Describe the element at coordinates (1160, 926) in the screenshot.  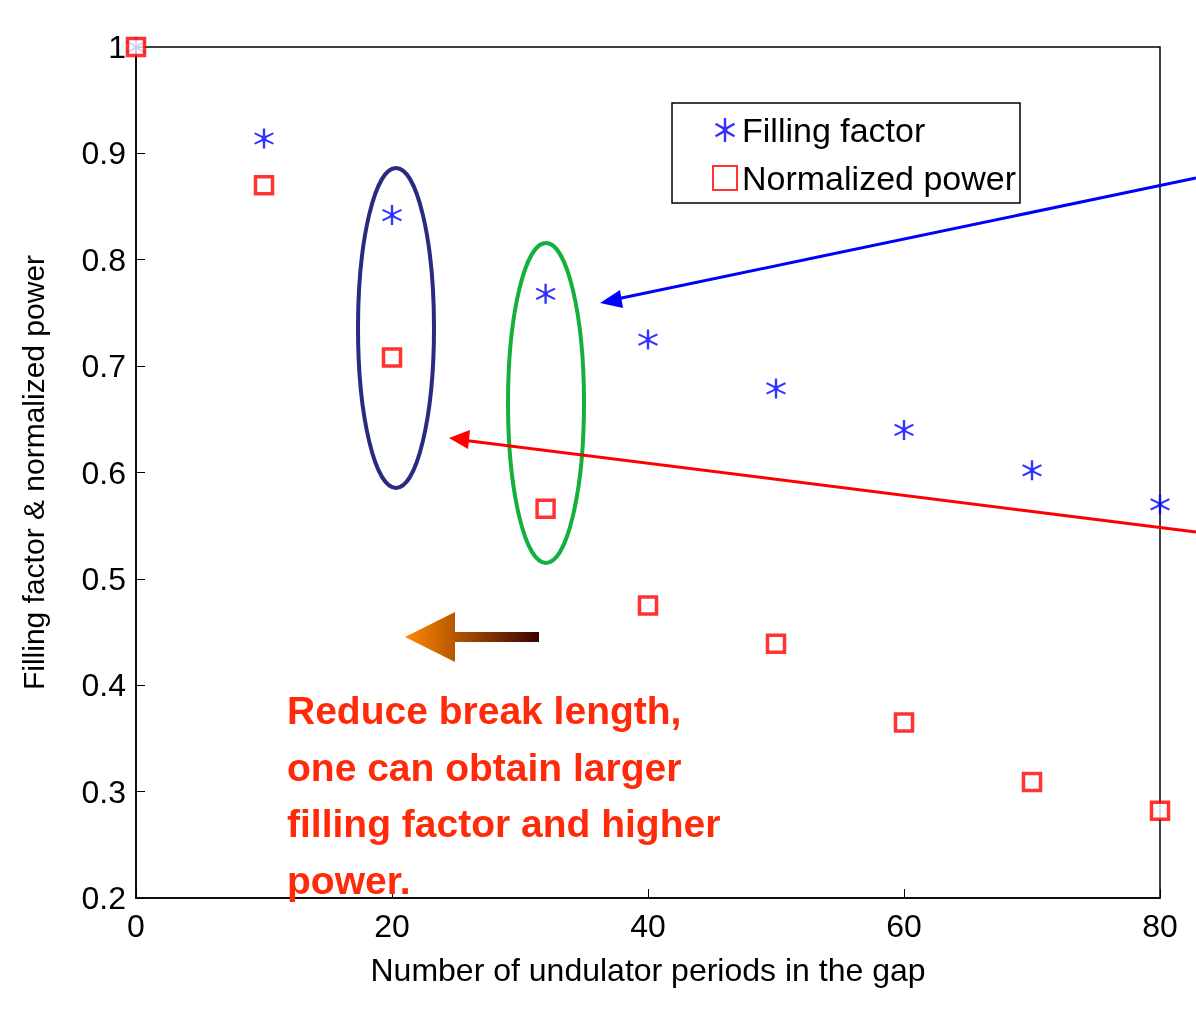
I see `x-tick-label: 80` at that location.